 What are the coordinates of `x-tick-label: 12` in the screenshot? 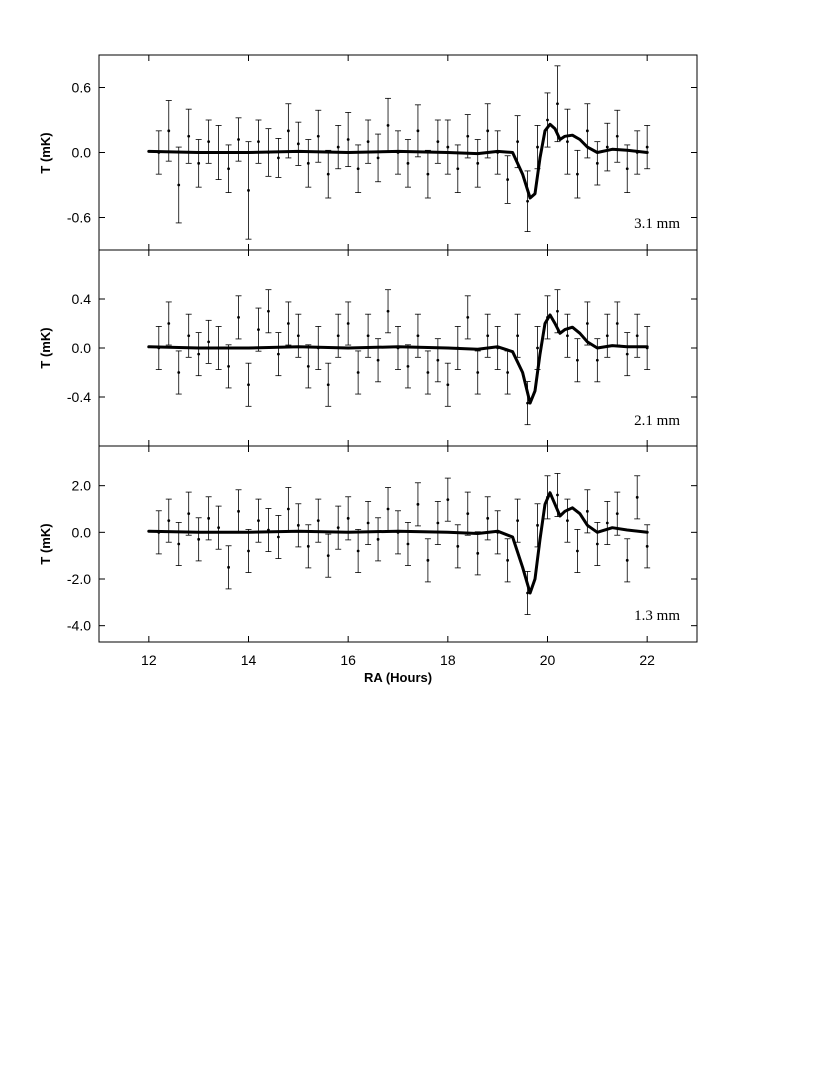 It's located at (149, 660).